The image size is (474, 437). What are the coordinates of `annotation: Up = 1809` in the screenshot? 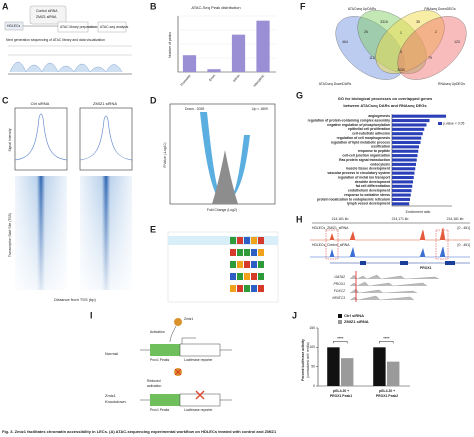 It's located at (260, 109).